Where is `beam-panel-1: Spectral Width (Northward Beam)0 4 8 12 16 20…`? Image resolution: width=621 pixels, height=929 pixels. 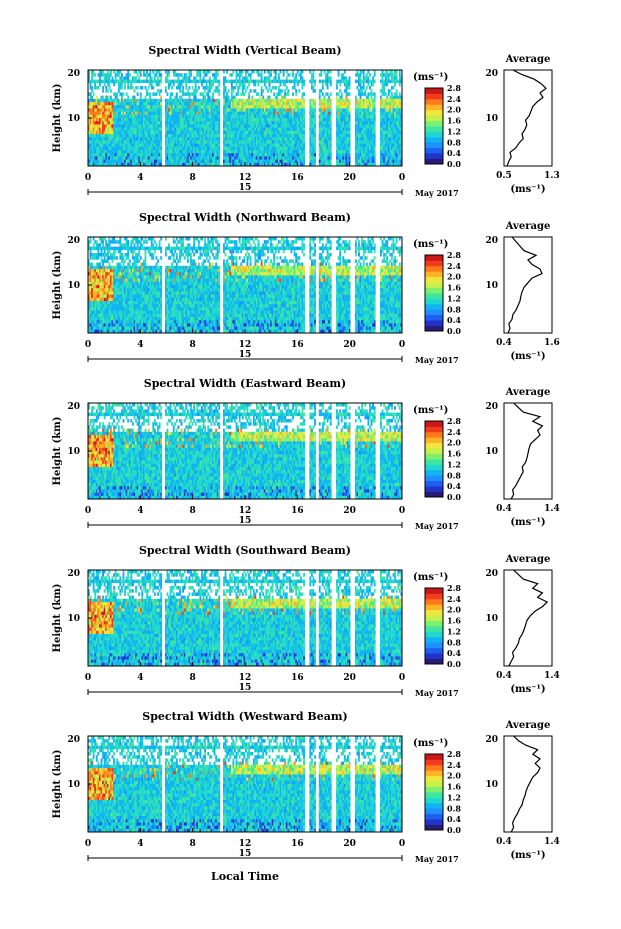
beam-panel-1: Spectral Width (Northward Beam)0 4 8 12 16 20… is located at coordinates (306, 288).